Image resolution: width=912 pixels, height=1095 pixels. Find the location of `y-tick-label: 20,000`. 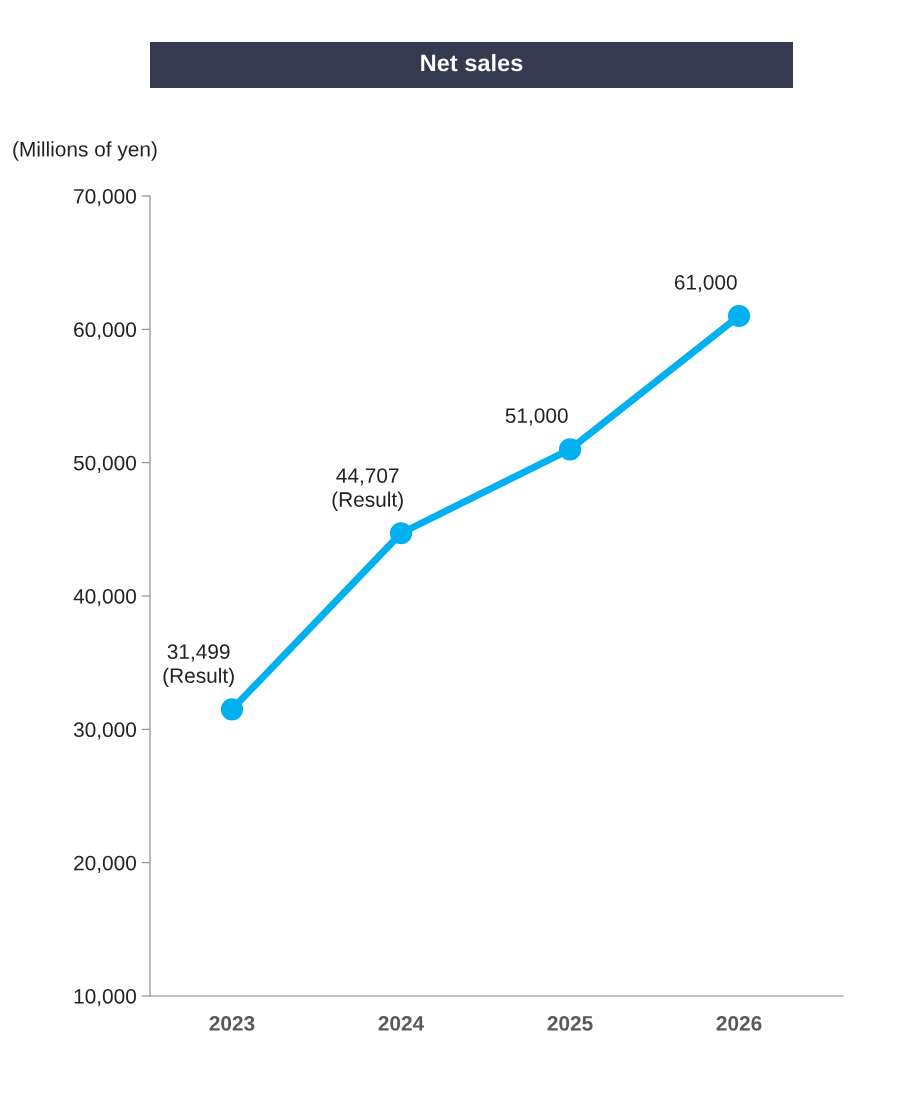

y-tick-label: 20,000 is located at coordinates (105, 864).